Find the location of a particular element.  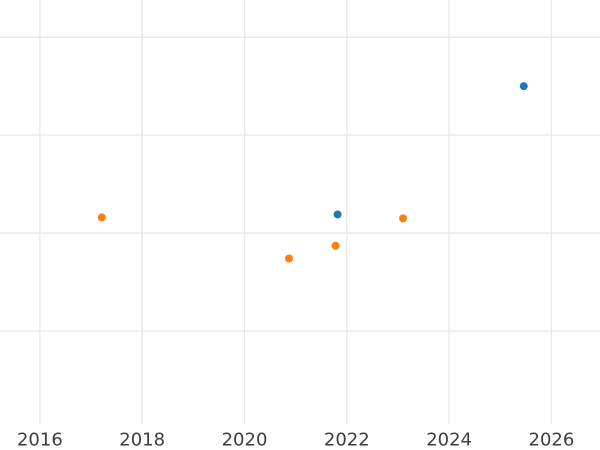

x-tick-label: 2022 is located at coordinates (347, 440).